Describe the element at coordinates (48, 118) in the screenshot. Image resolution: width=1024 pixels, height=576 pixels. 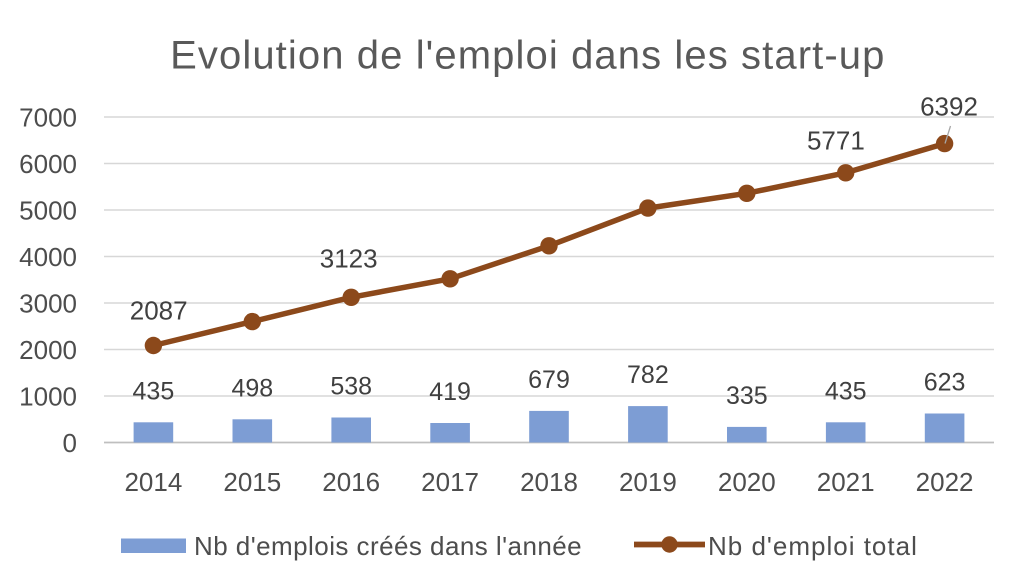
I see `svg-text: 7000` at that location.